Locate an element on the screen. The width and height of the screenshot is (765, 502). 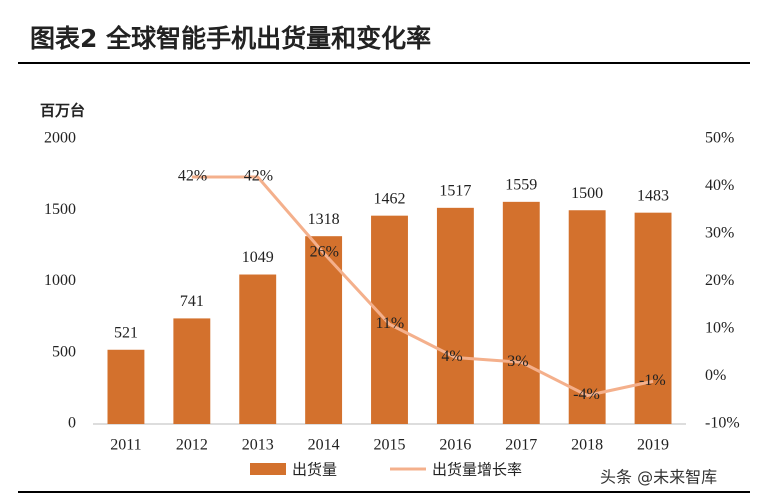
x-tick-label: 2015 is located at coordinates (390, 445).